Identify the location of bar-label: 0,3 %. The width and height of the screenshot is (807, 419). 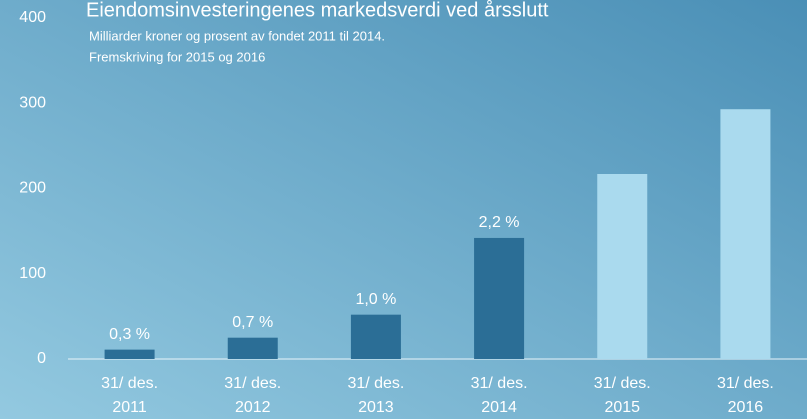
(129, 334).